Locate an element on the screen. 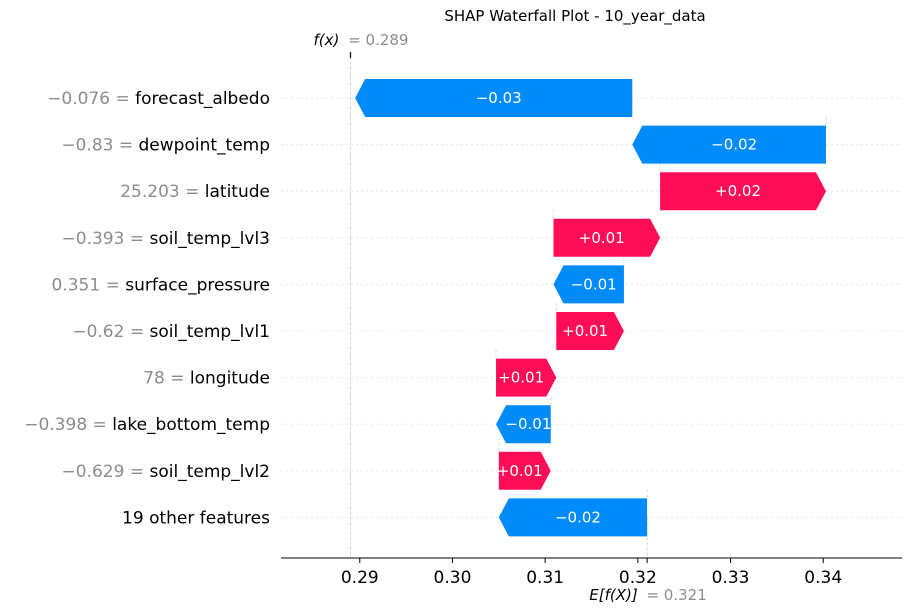  x-tick-label: 0.33 is located at coordinates (731, 578).